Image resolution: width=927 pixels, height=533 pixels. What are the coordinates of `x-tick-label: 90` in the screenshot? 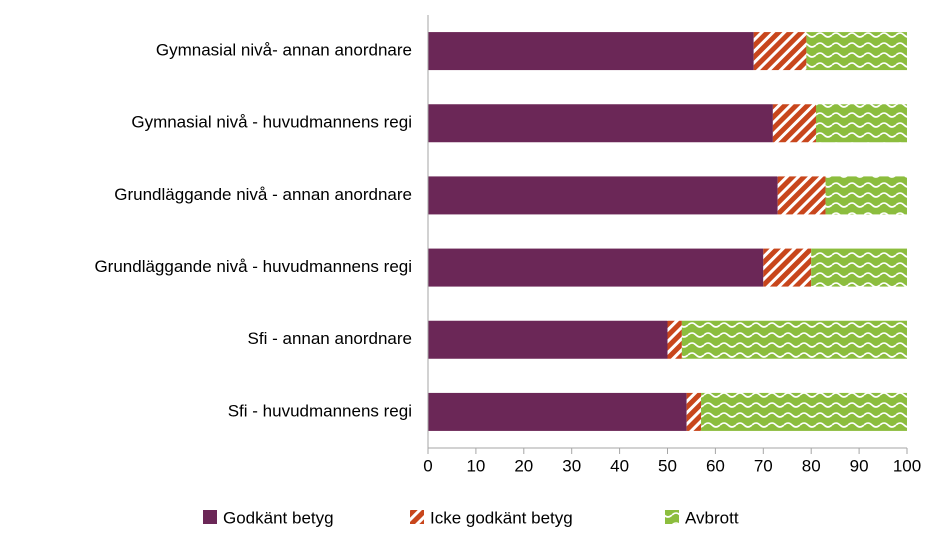 It's located at (859, 465).